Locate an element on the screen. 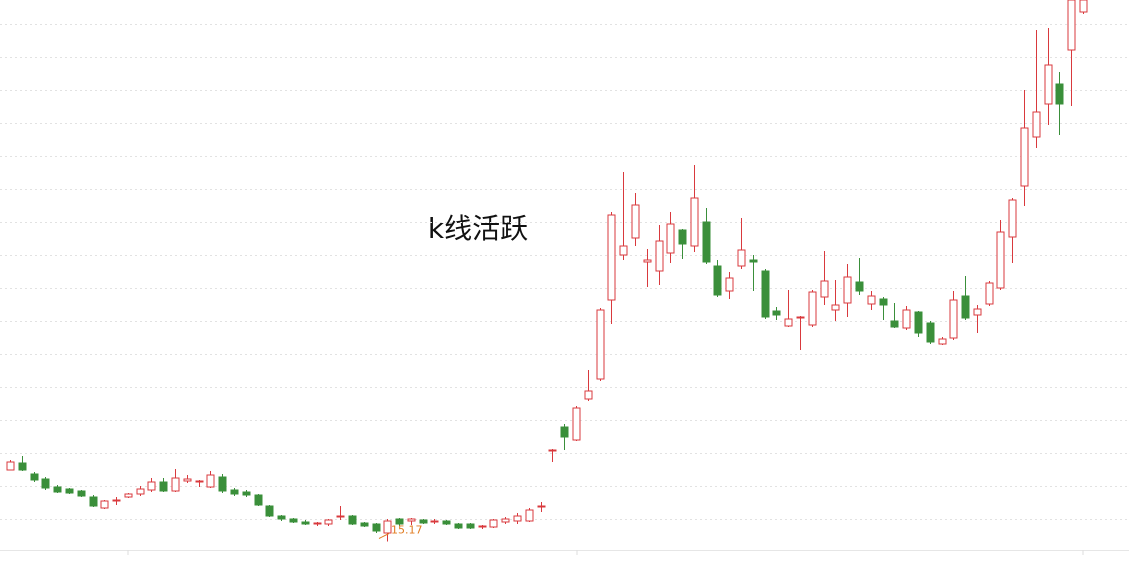 Image resolution: width=1129 pixels, height=561 pixels. chart-title: k线活跃 is located at coordinates (478, 228).